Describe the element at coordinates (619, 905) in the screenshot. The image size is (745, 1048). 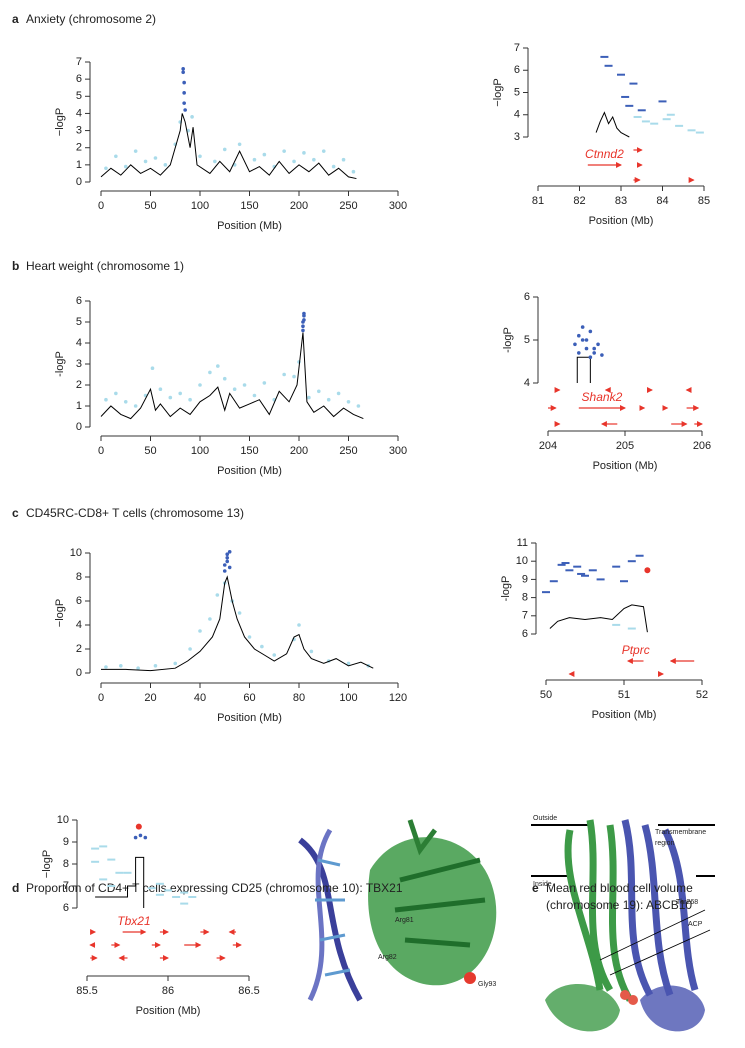
I see `panel-title: (chromosome 19): ABCB10` at that location.